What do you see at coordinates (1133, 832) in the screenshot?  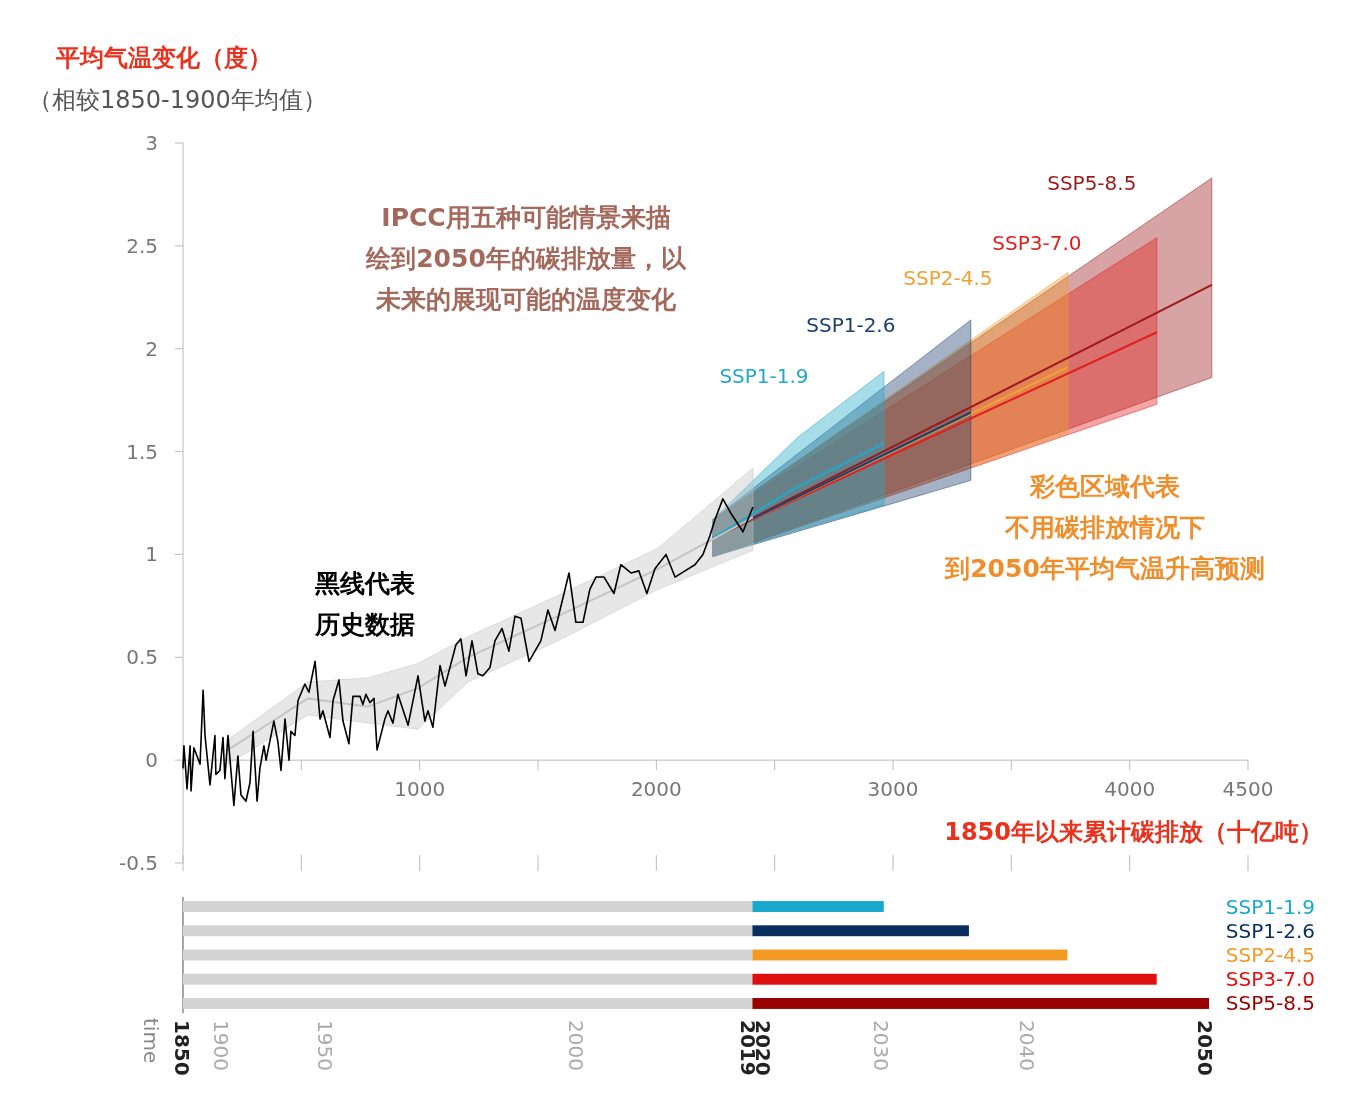 I see `x-axis-title: 1850年以来累计碳排放（十亿吨）` at bounding box center [1133, 832].